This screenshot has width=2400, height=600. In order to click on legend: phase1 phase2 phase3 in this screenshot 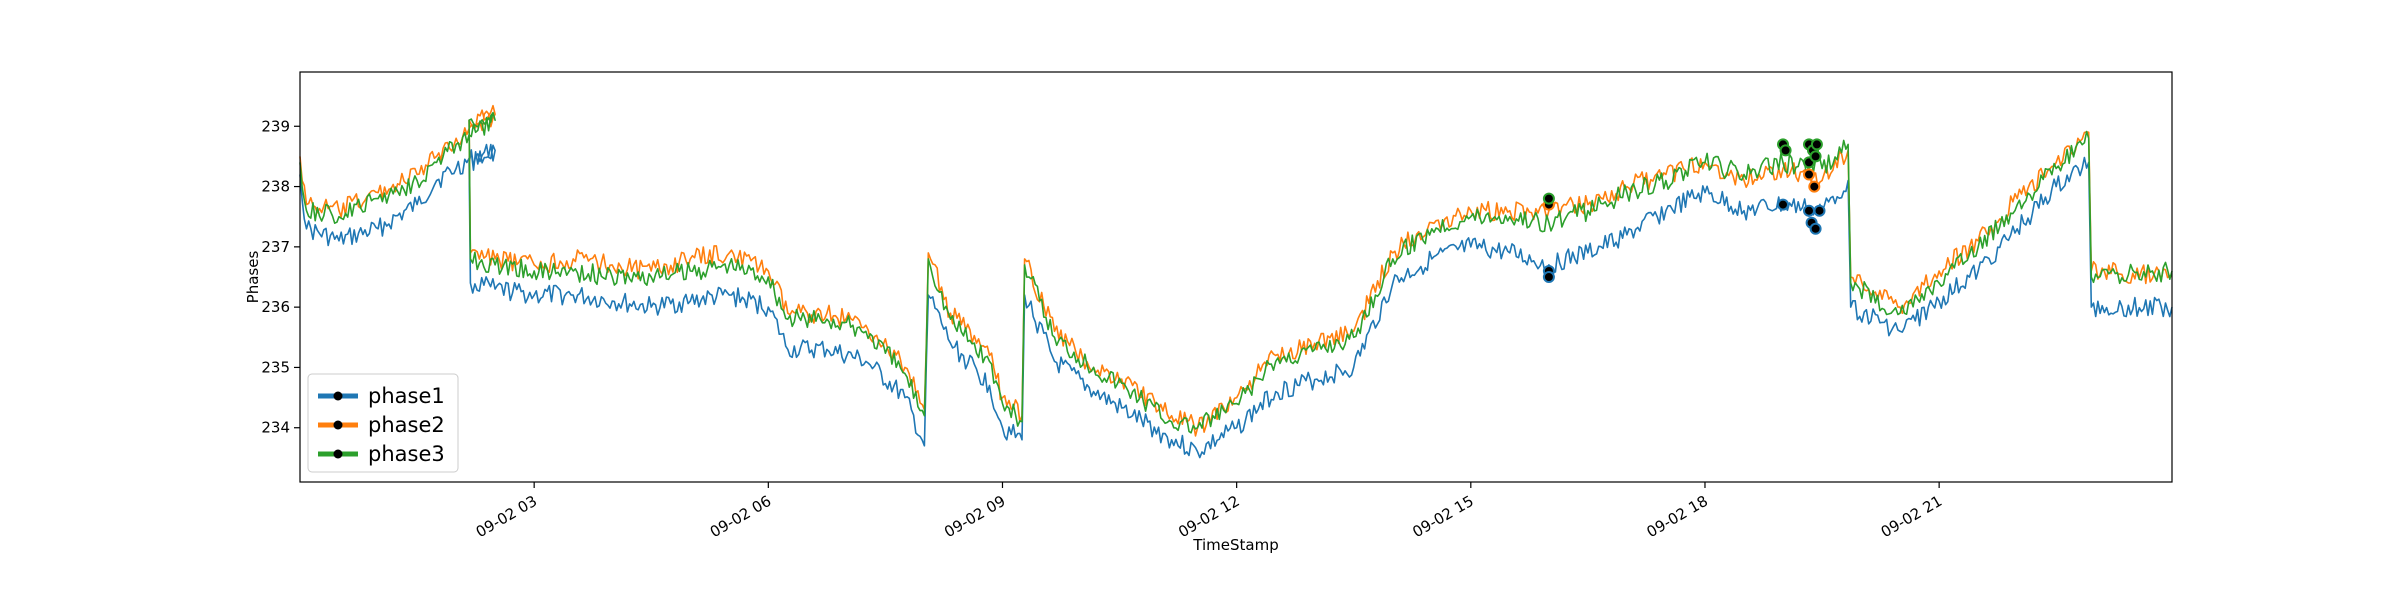, I will do `click(383, 423)`.